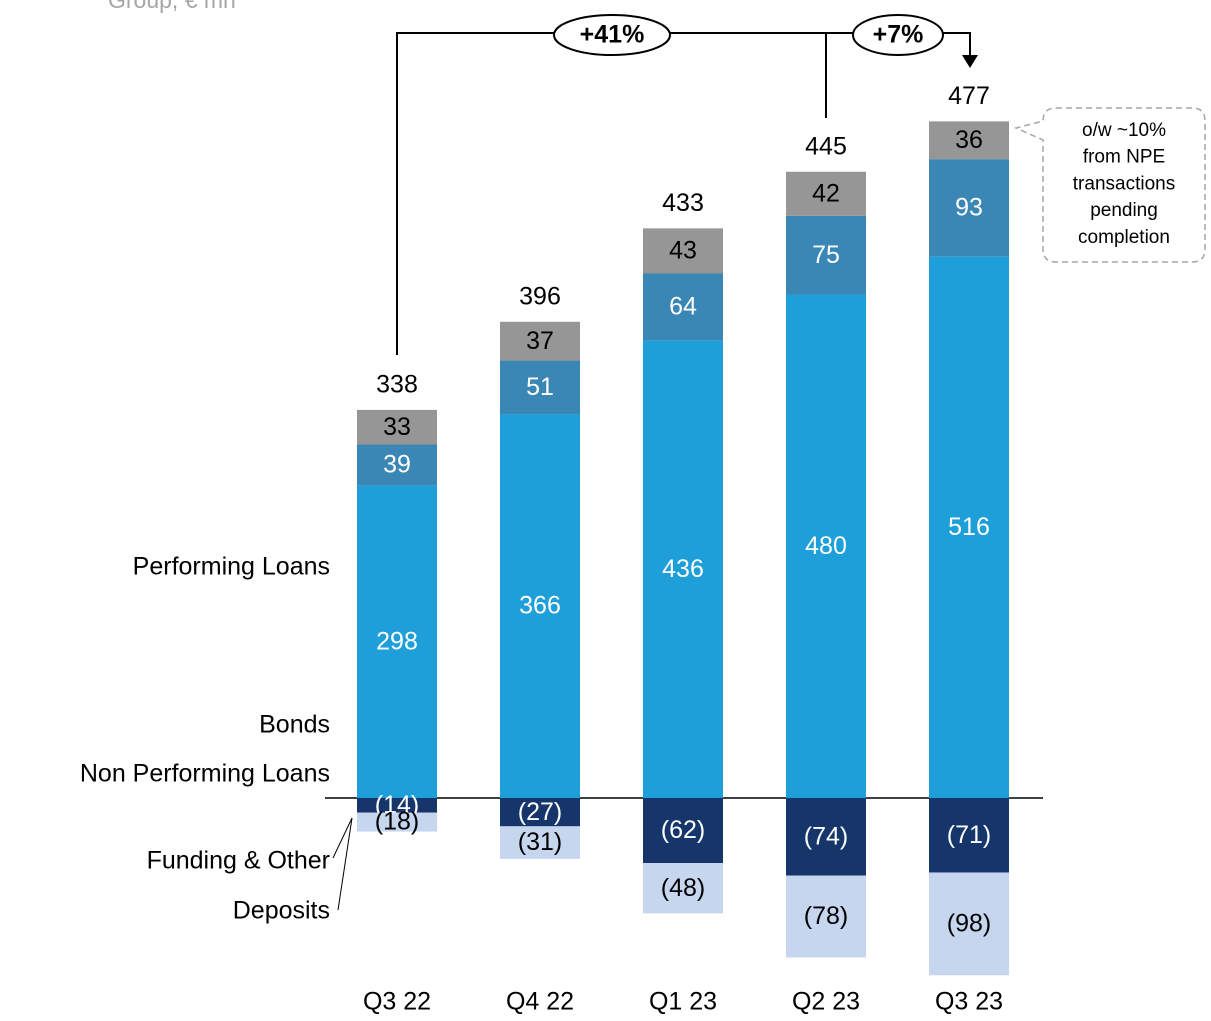 The image size is (1211, 1021). I want to click on callout-text: completion, so click(1124, 237).